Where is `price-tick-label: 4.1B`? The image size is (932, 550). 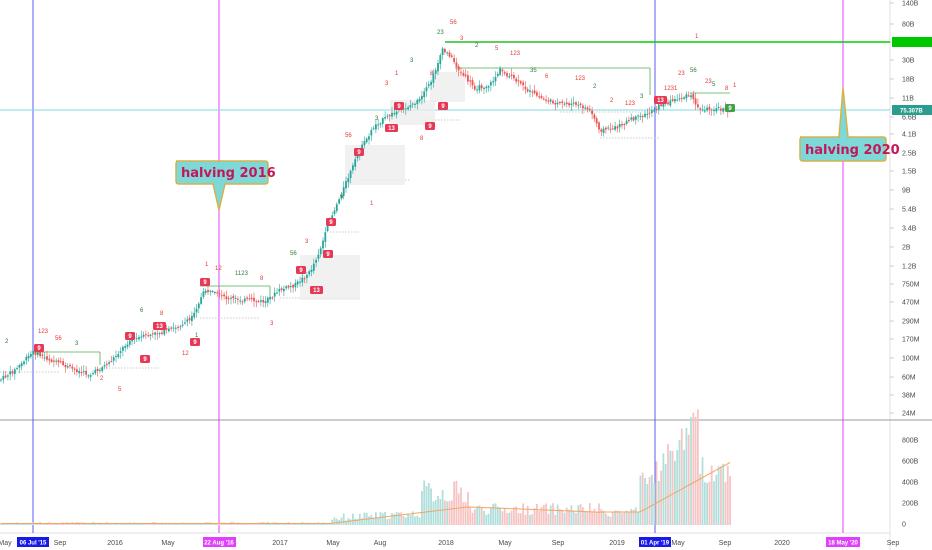
price-tick-label: 4.1B is located at coordinates (909, 135).